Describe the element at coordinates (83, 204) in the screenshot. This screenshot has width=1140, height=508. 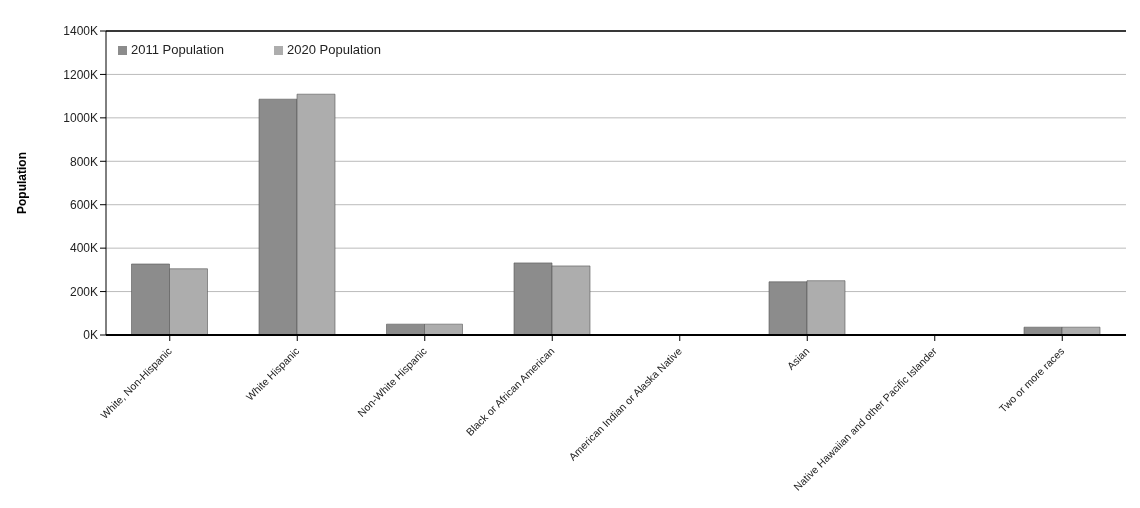
I see `y-tick-label: 600K` at that location.